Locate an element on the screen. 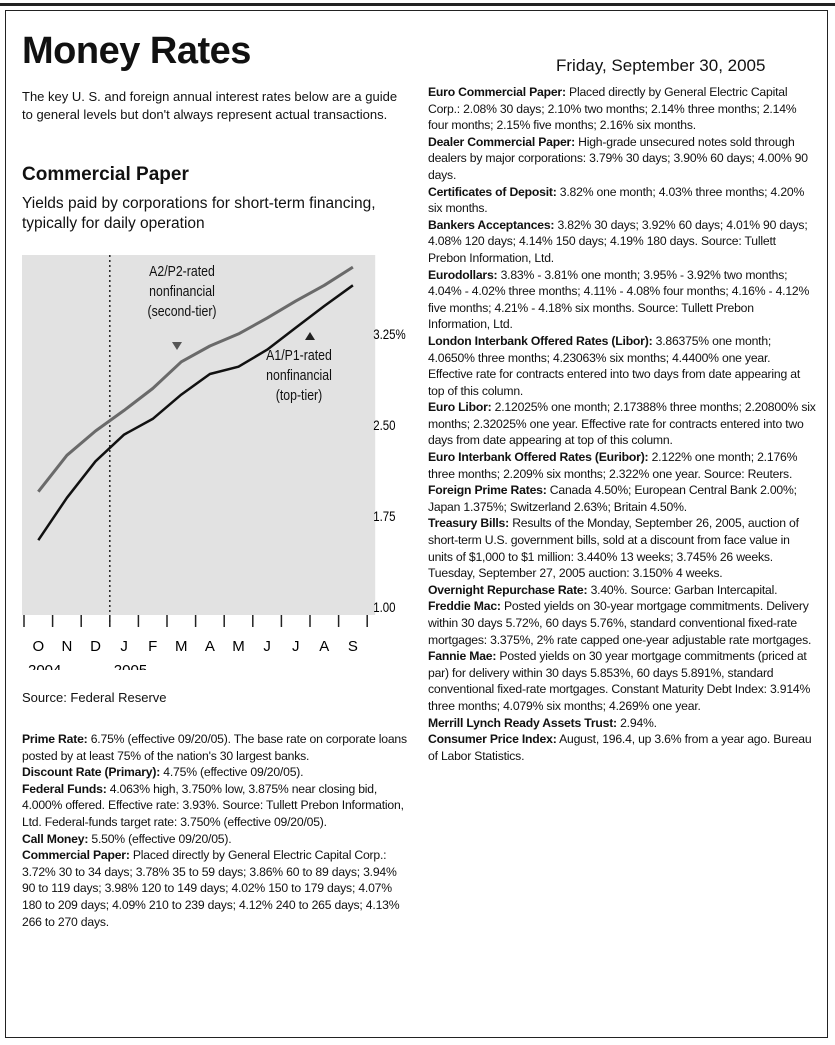  rate-item: Merrill Lynch Ready Assets Trust: 2.94%. is located at coordinates (622, 723).